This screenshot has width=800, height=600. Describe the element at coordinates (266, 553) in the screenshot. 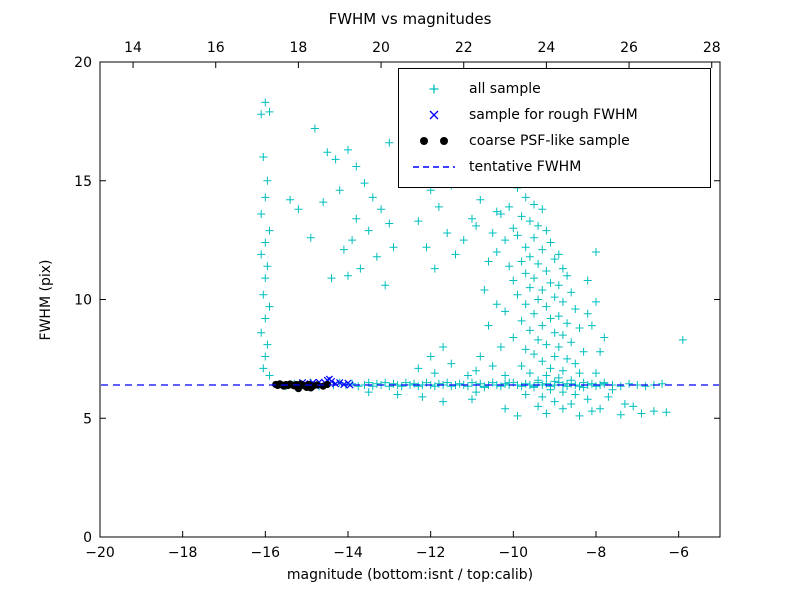

I see `svg-text: −16` at that location.